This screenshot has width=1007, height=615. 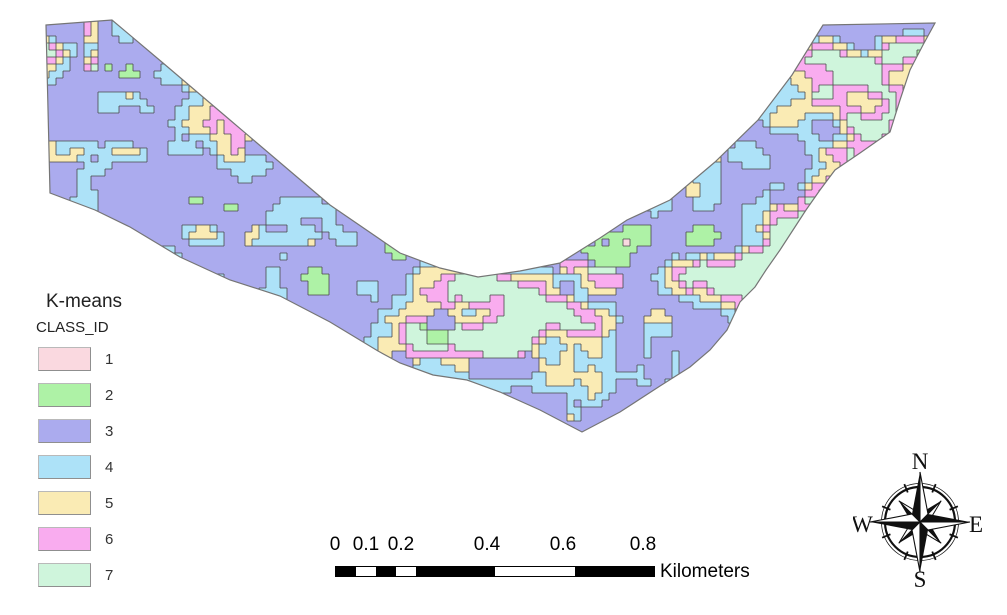 What do you see at coordinates (109, 539) in the screenshot?
I see `legend-item-label: 6` at bounding box center [109, 539].